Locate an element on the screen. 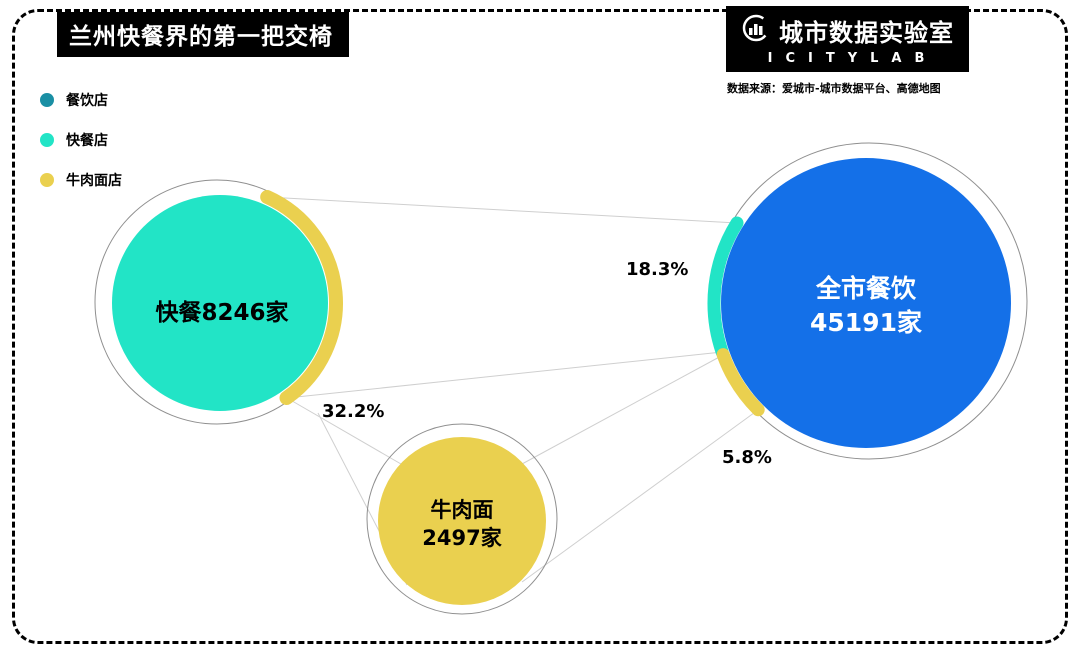 The height and width of the screenshot is (653, 1080). legend-label-restaurants: 餐饮店 is located at coordinates (87, 101).